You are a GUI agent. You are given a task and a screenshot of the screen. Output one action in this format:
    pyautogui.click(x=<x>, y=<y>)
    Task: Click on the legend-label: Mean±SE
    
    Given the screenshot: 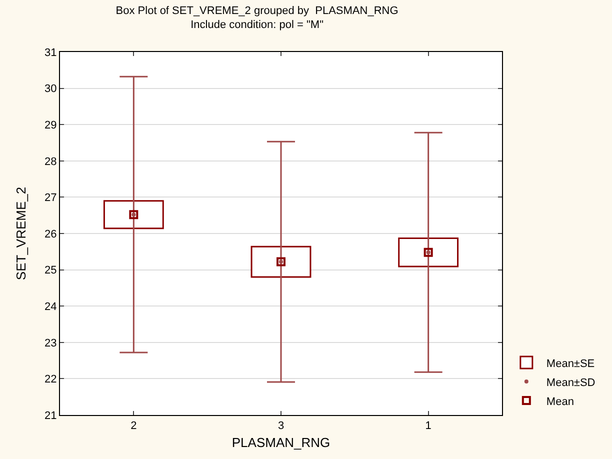 What is the action you would take?
    pyautogui.click(x=570, y=364)
    